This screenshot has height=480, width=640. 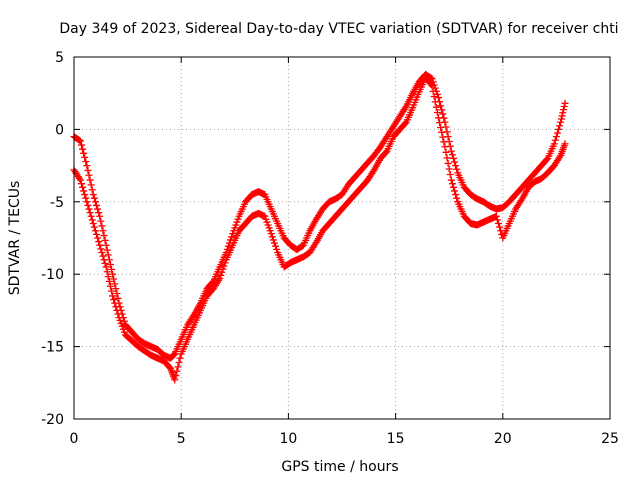 I want to click on x-axis-label: GPS time / hours, so click(x=339, y=467).